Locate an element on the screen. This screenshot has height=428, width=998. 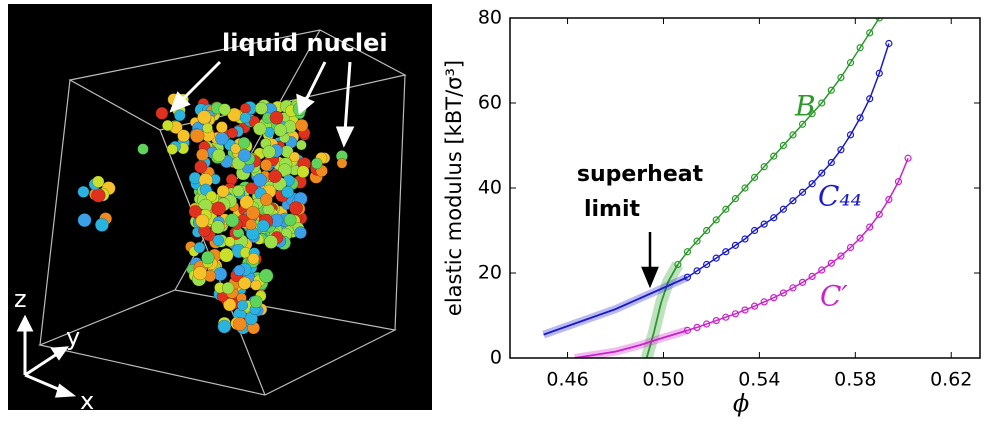
axis-arrow is located at coordinates (42, 363).